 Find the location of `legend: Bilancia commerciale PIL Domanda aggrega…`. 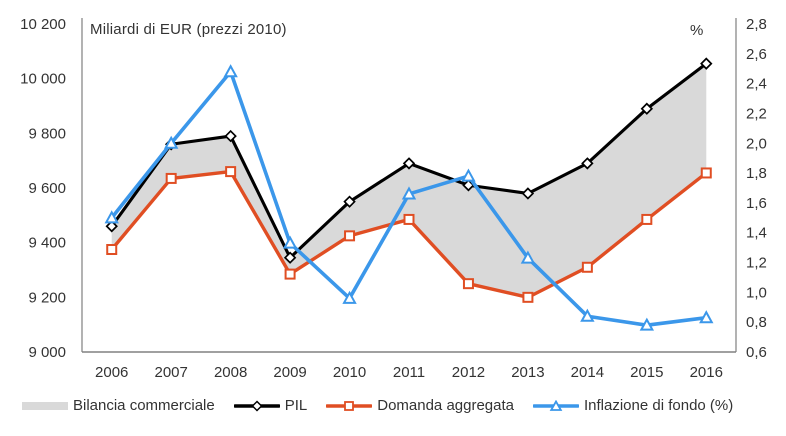

legend: Bilancia commerciale PIL Domanda aggrega… is located at coordinates (402, 405).